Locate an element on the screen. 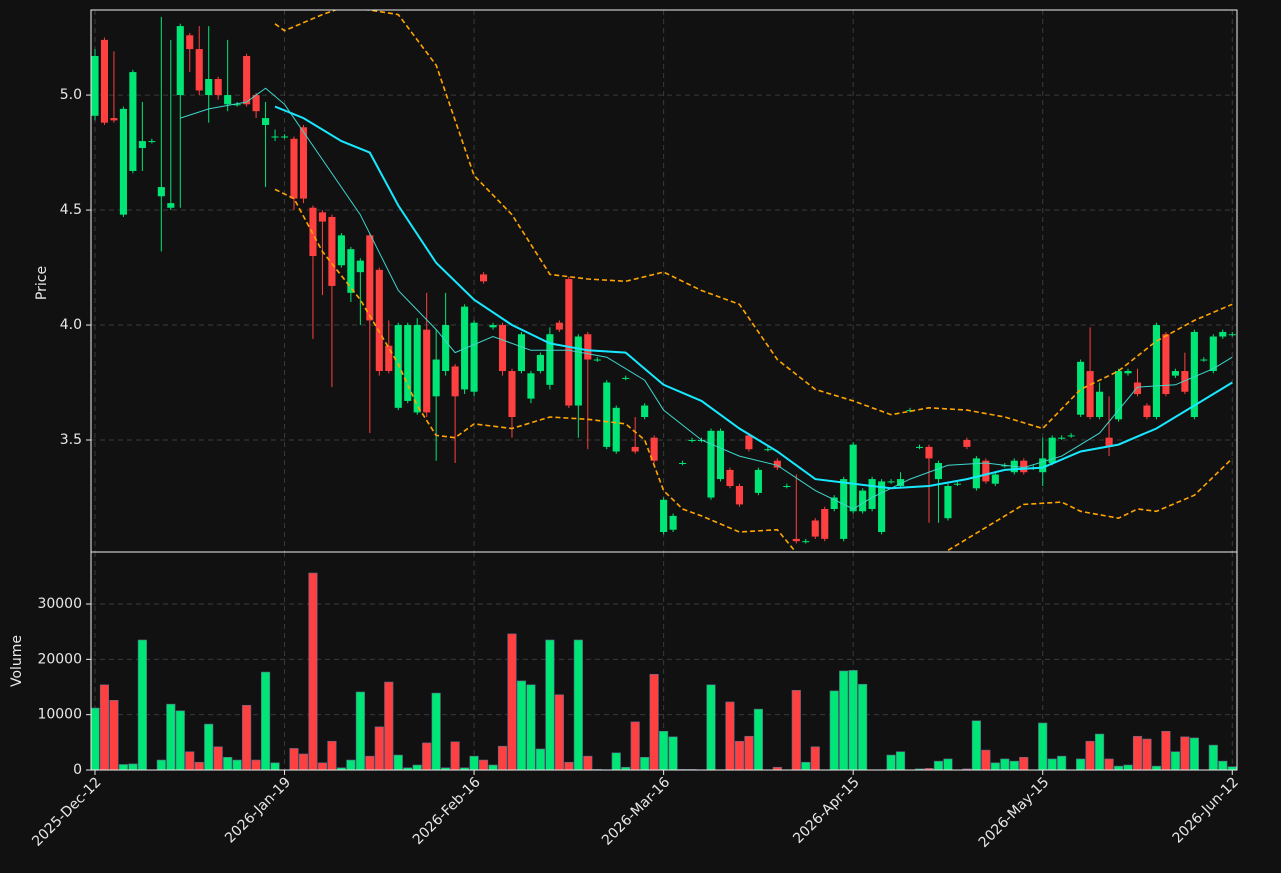 The height and width of the screenshot is (873, 1281). y-tick-label: 3.5 is located at coordinates (71, 440).